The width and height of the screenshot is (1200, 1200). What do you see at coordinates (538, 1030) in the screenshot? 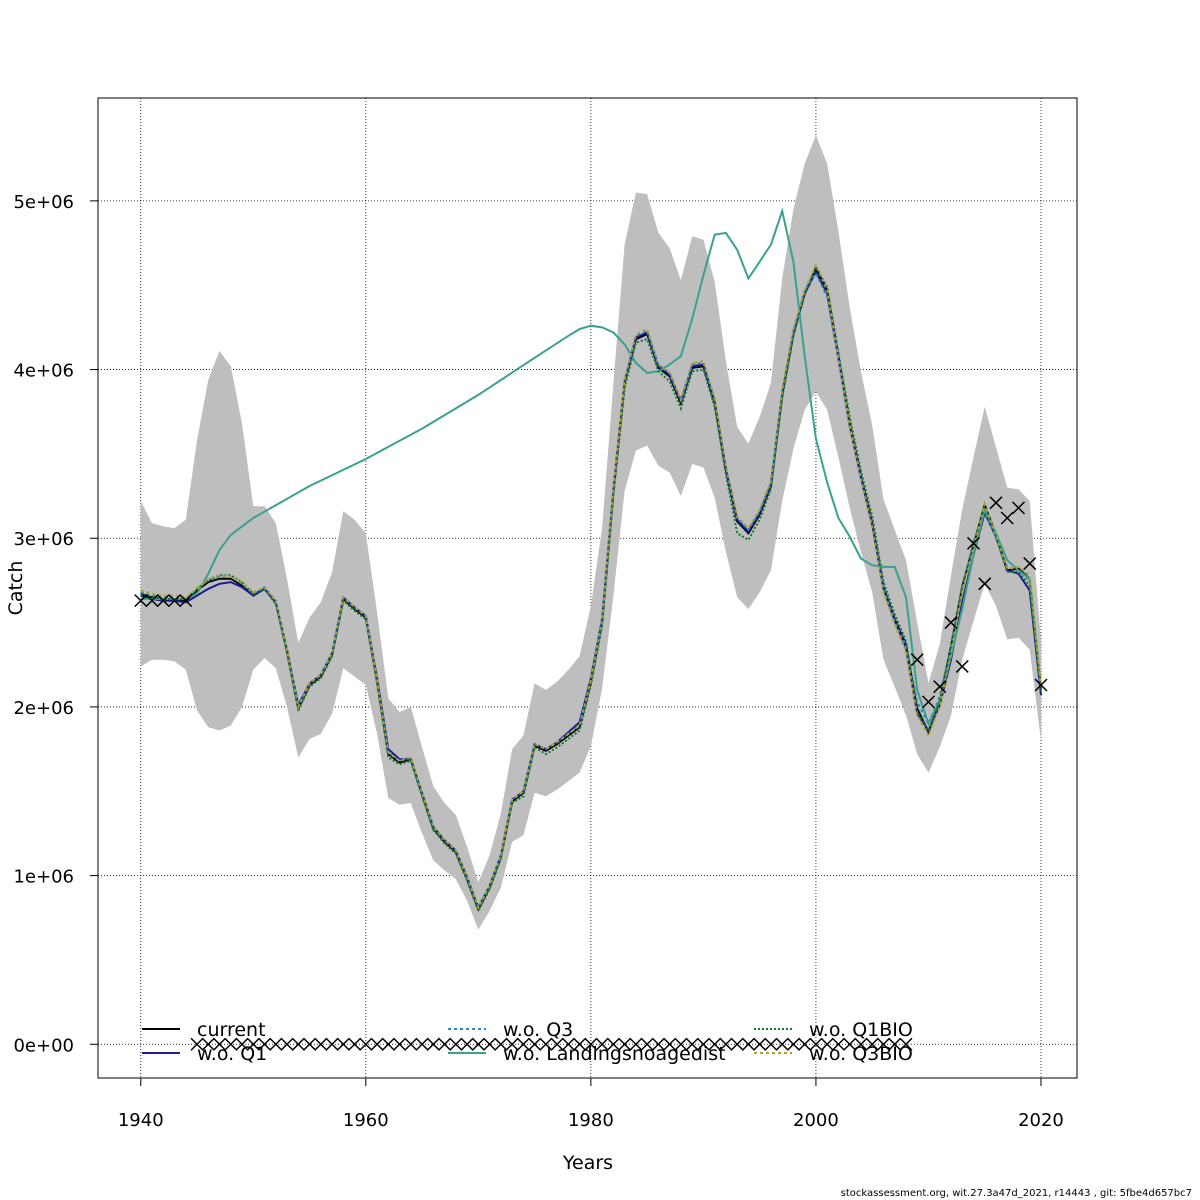
I see `legend-label: w.o. Q3` at bounding box center [538, 1030].